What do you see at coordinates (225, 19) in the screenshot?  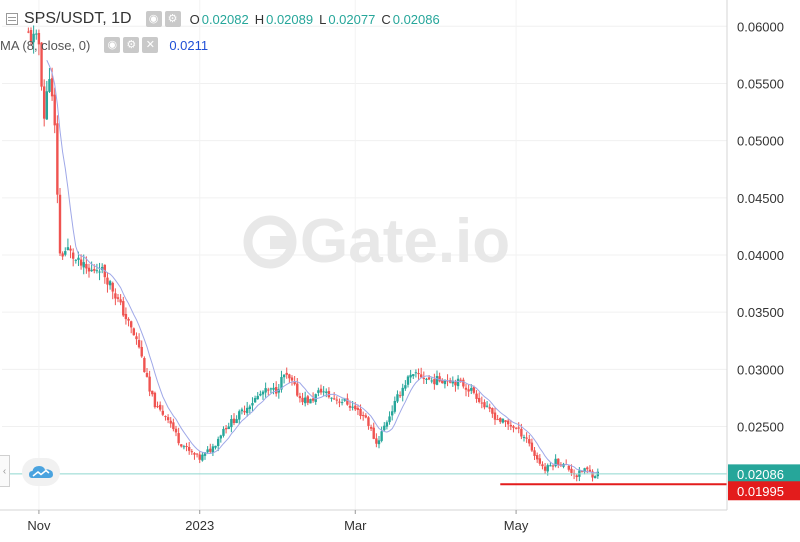 I see `open-value: 0.02082` at bounding box center [225, 19].